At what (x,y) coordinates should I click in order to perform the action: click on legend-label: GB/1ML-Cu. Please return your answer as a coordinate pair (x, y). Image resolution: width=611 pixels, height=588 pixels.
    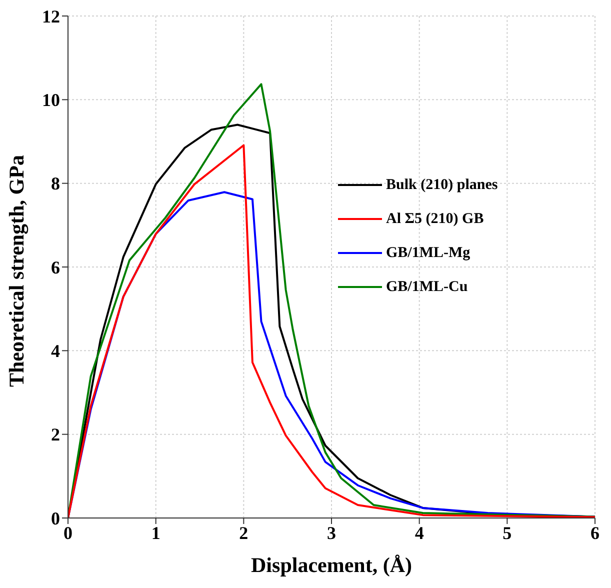
    Looking at the image, I should click on (427, 287).